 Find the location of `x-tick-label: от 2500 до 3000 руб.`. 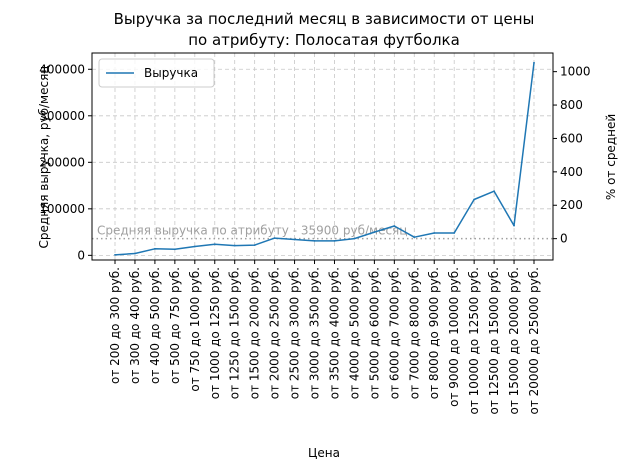

x-tick-label: от 2500 до 3000 руб. is located at coordinates (295, 333).